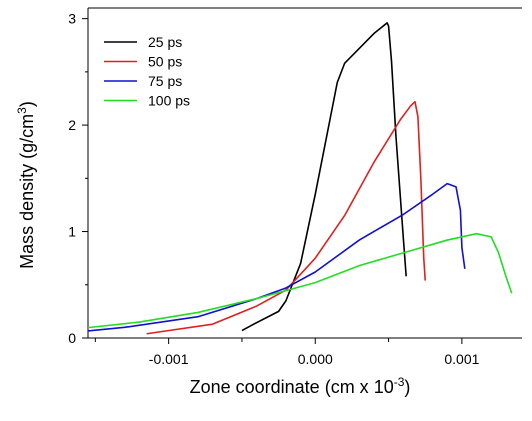  I want to click on y-tick-label: 0, so click(72, 338).